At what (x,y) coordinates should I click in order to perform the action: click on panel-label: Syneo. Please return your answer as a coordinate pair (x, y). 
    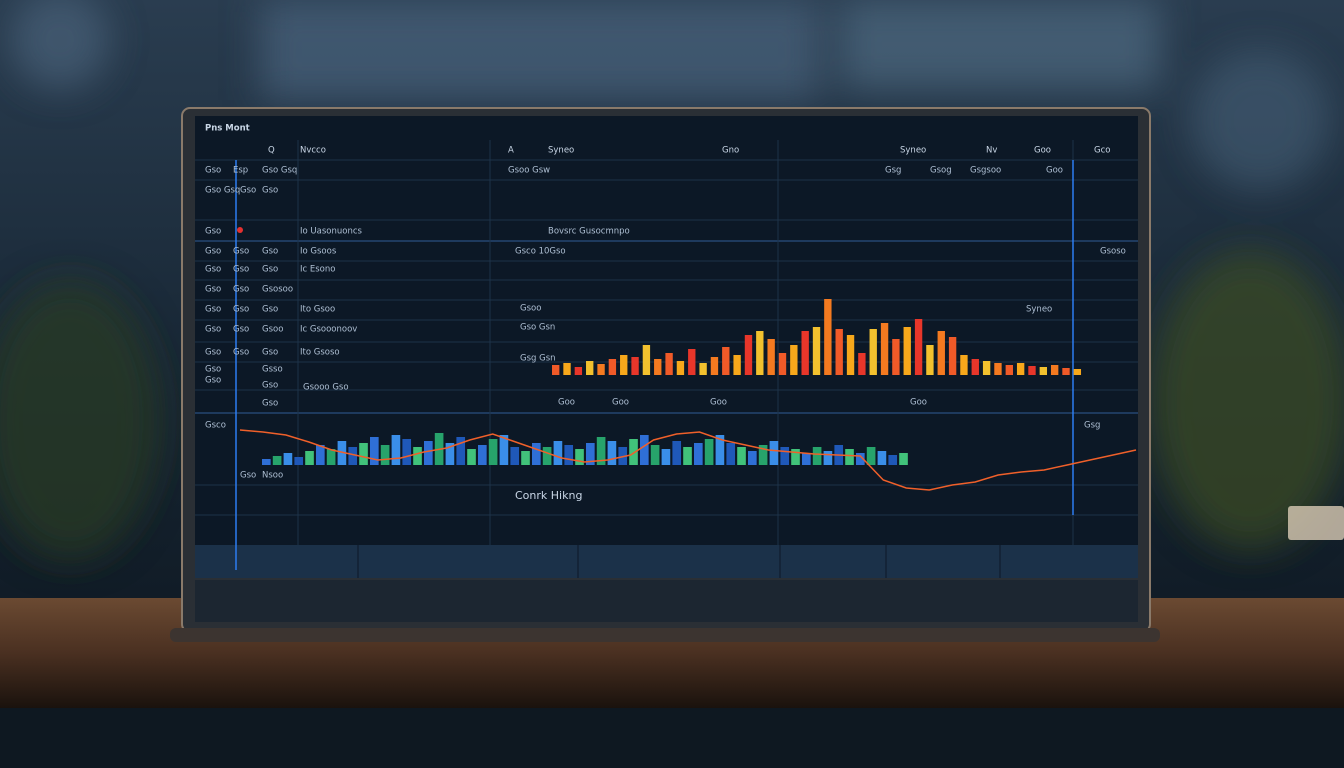
    Looking at the image, I should click on (1039, 310).